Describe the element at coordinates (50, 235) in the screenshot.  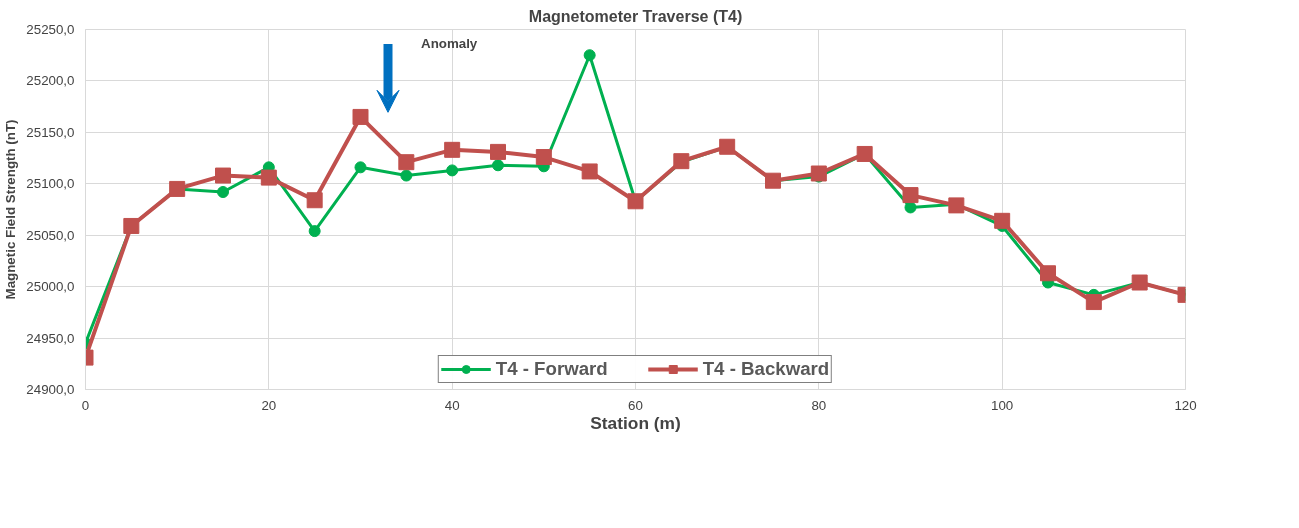
I see `y-tick-label: 25050,0` at that location.